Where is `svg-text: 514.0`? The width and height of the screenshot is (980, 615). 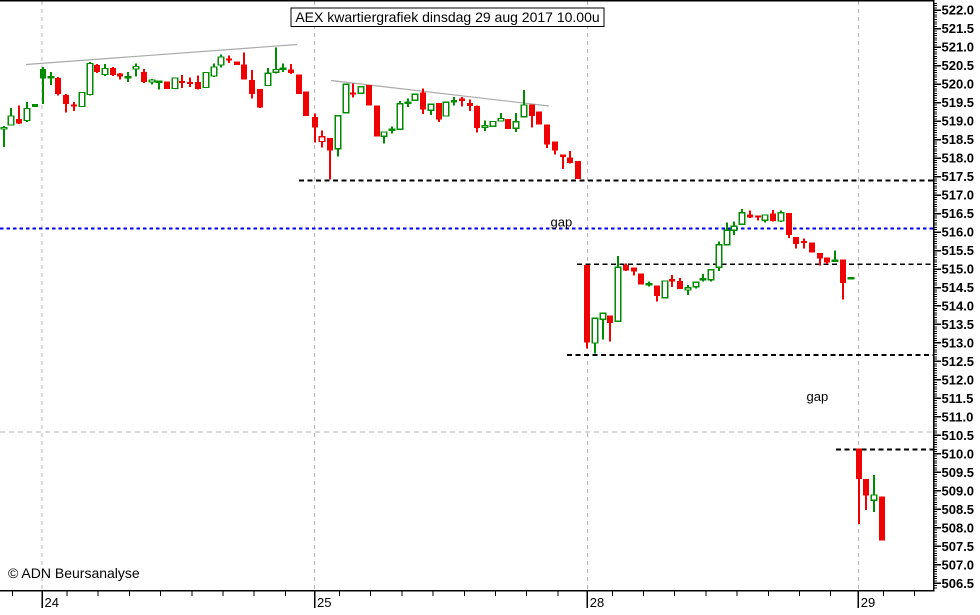 svg-text: 514.0 is located at coordinates (958, 305).